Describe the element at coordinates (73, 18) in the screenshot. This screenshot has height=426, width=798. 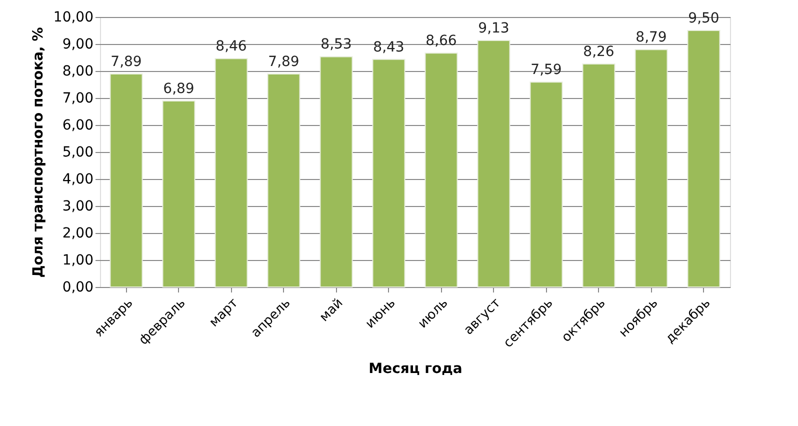
I see `y-tick-label: 10,00` at that location.